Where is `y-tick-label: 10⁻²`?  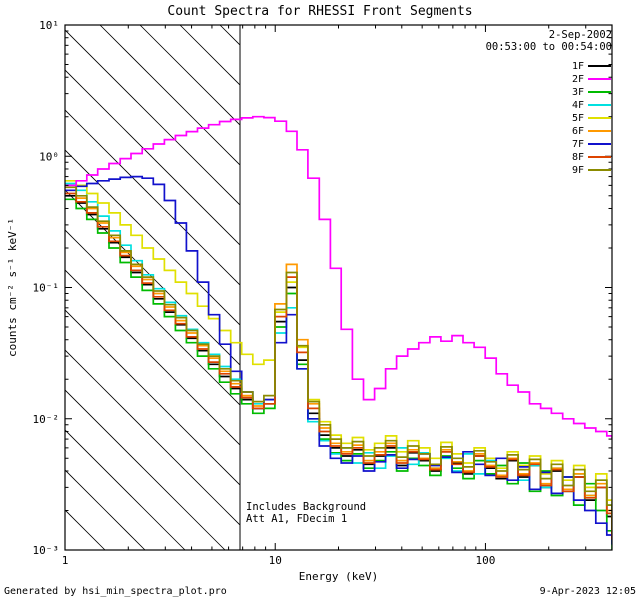 y-tick-label: 10⁻² is located at coordinates (46, 419).